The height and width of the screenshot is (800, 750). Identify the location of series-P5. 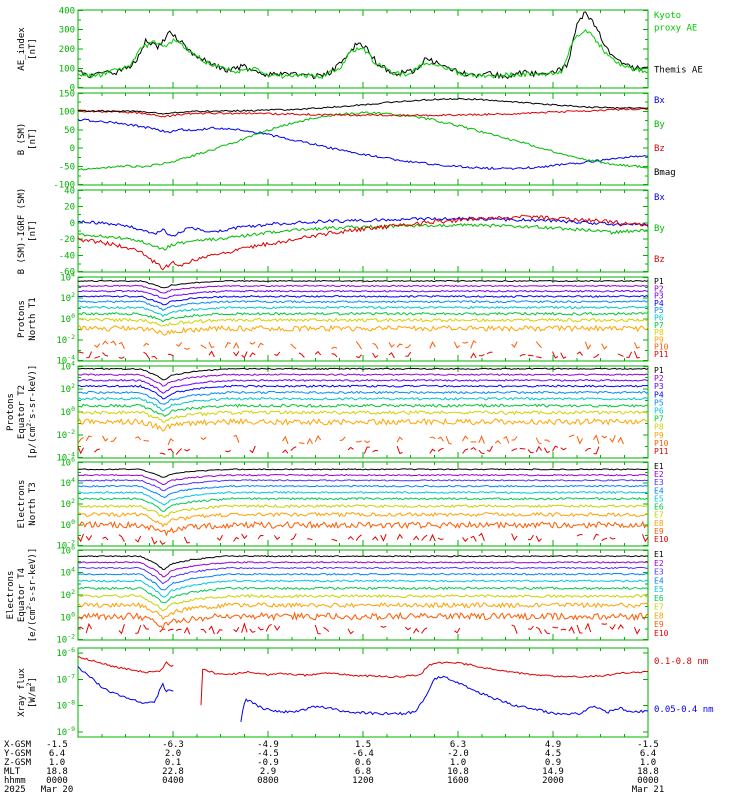
(363, 397).